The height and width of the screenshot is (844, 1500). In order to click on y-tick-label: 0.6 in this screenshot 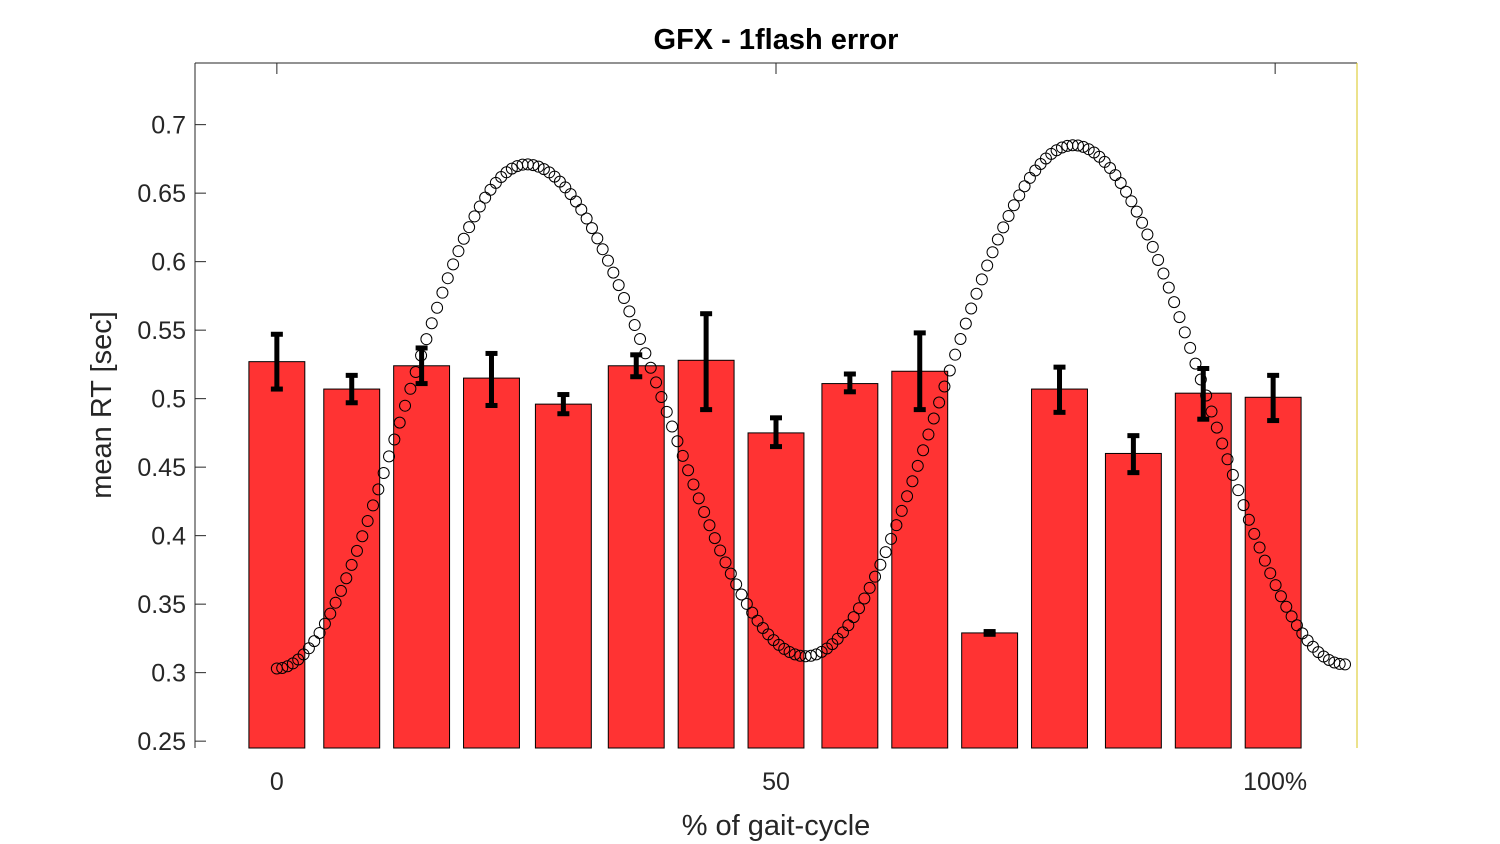, I will do `click(168, 263)`.